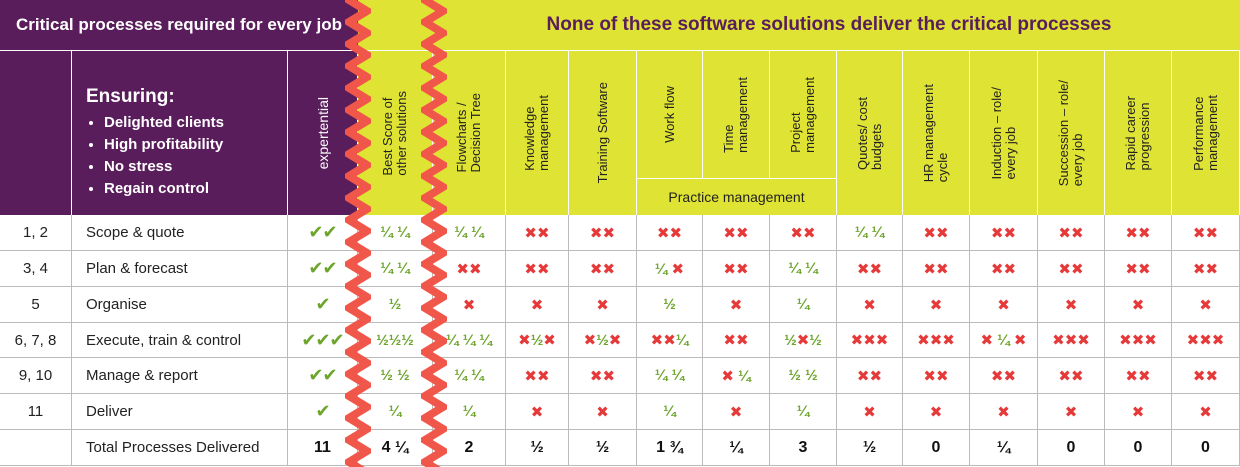 Image resolution: width=1240 pixels, height=467 pixels. I want to click on row-number: 1, 2, so click(36, 233).